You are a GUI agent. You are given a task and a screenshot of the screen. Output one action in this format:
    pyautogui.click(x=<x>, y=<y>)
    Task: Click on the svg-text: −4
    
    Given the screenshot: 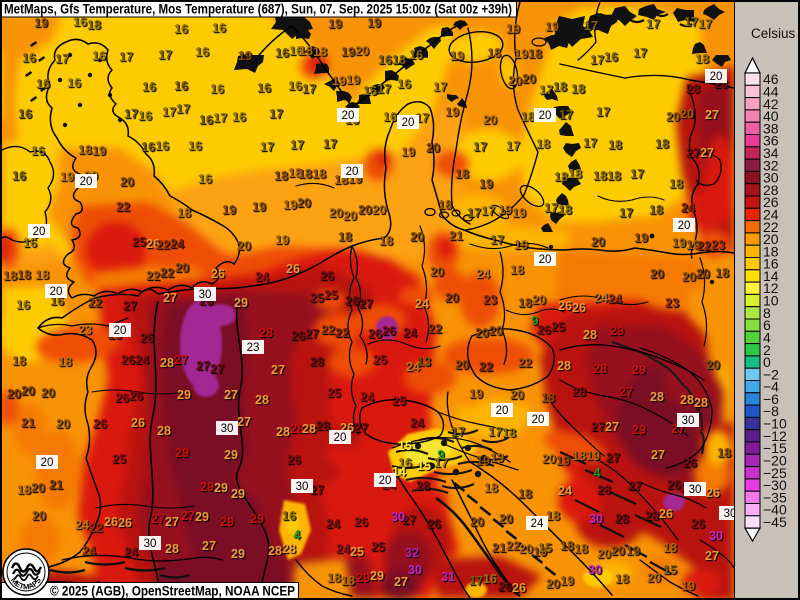 What is the action you would take?
    pyautogui.click(x=771, y=387)
    